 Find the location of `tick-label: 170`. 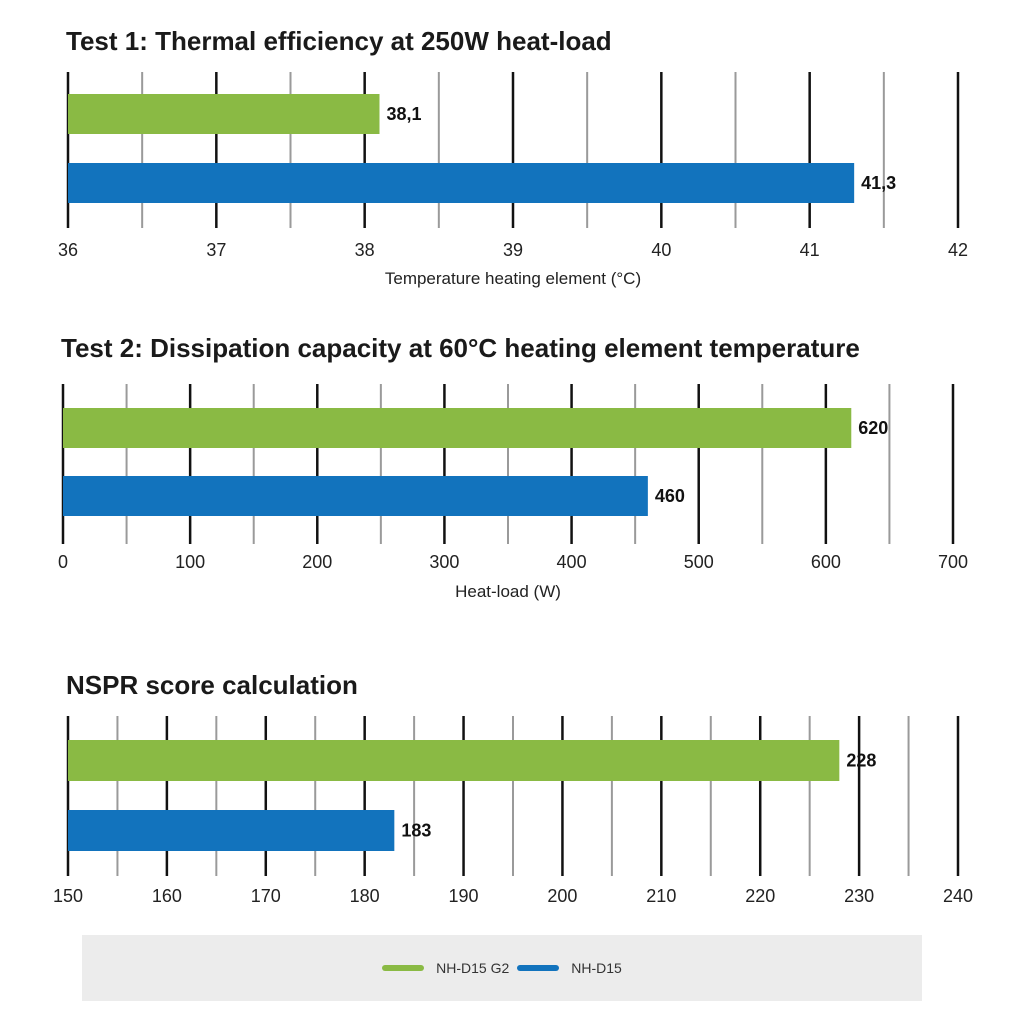

tick-label: 170 is located at coordinates (266, 896).